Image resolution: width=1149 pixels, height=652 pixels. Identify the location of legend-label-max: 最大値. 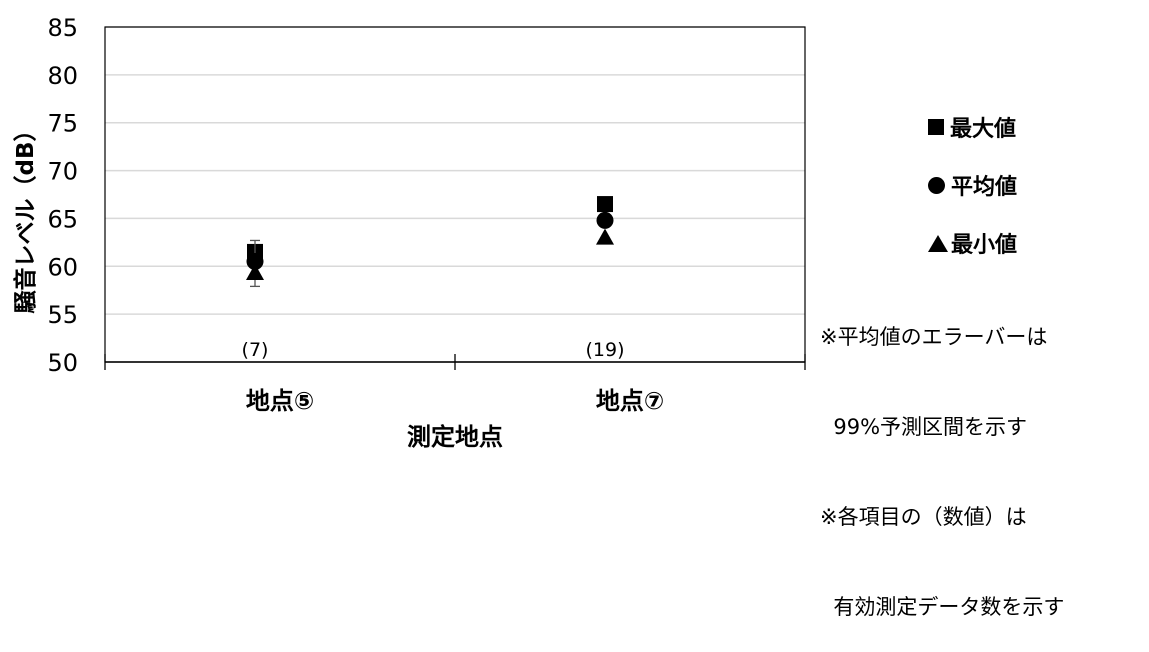
(983, 129).